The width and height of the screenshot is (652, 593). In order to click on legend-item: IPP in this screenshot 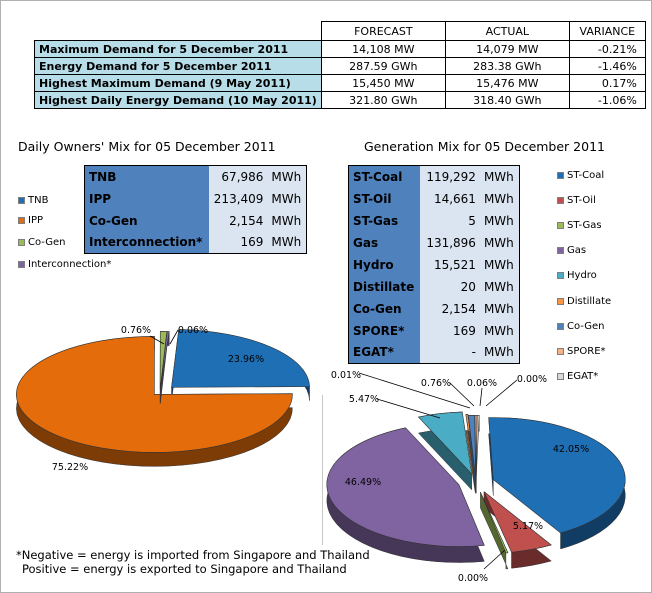, I will do `click(30, 220)`.